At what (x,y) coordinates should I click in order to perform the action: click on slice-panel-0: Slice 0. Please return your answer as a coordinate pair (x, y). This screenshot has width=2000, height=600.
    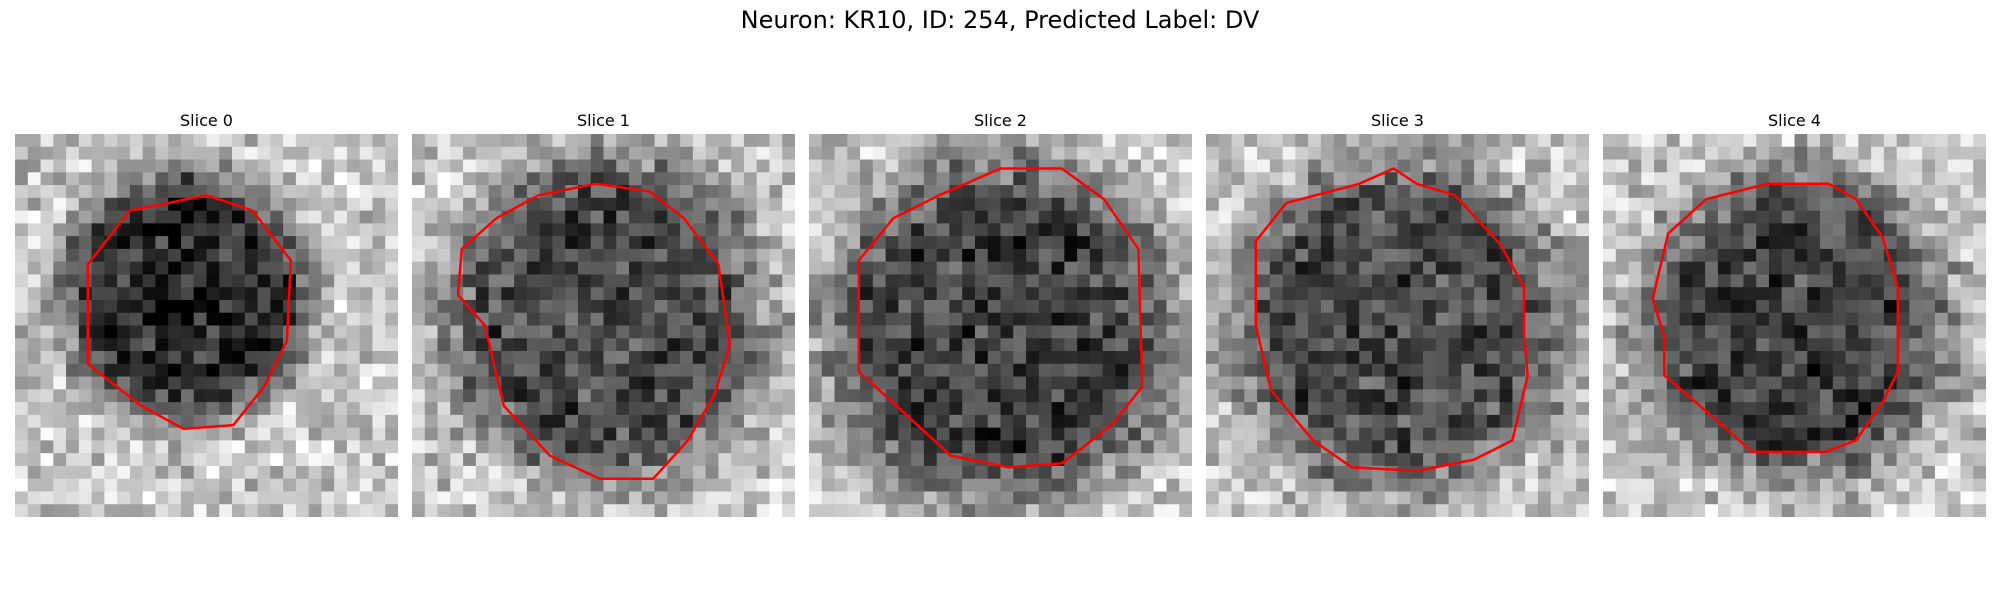
    Looking at the image, I should click on (206, 313).